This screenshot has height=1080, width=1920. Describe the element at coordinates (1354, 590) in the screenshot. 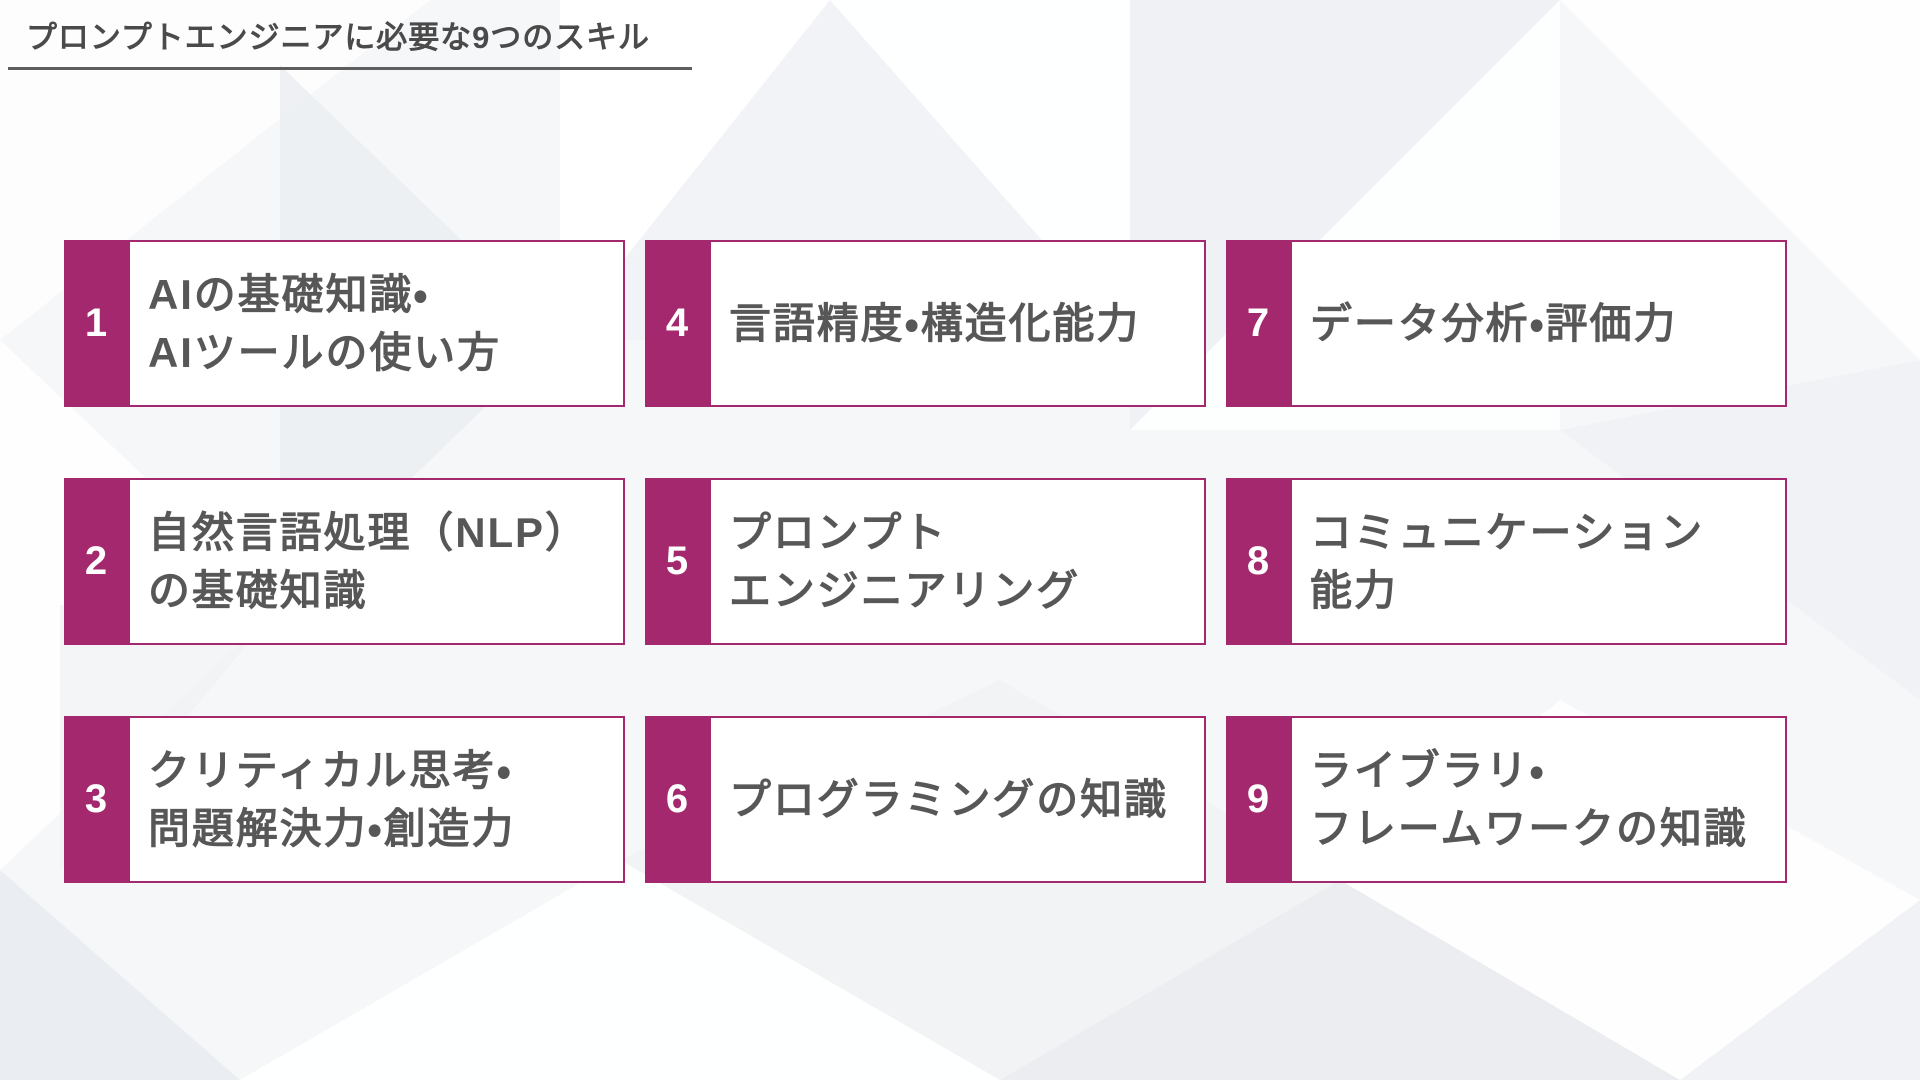

I see `skill-text-line: 能力` at that location.